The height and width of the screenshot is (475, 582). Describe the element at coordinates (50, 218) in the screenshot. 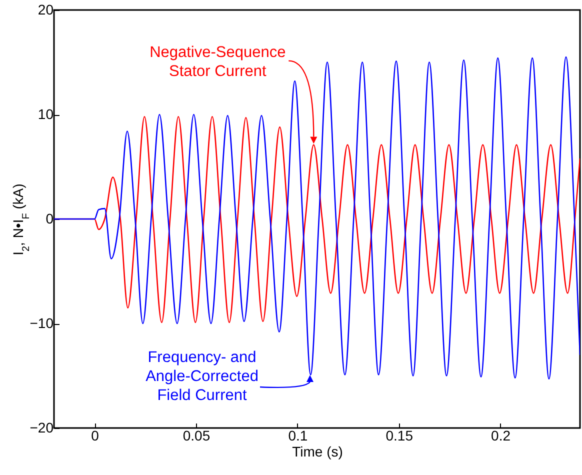

I see `y-tick-label: 0` at that location.